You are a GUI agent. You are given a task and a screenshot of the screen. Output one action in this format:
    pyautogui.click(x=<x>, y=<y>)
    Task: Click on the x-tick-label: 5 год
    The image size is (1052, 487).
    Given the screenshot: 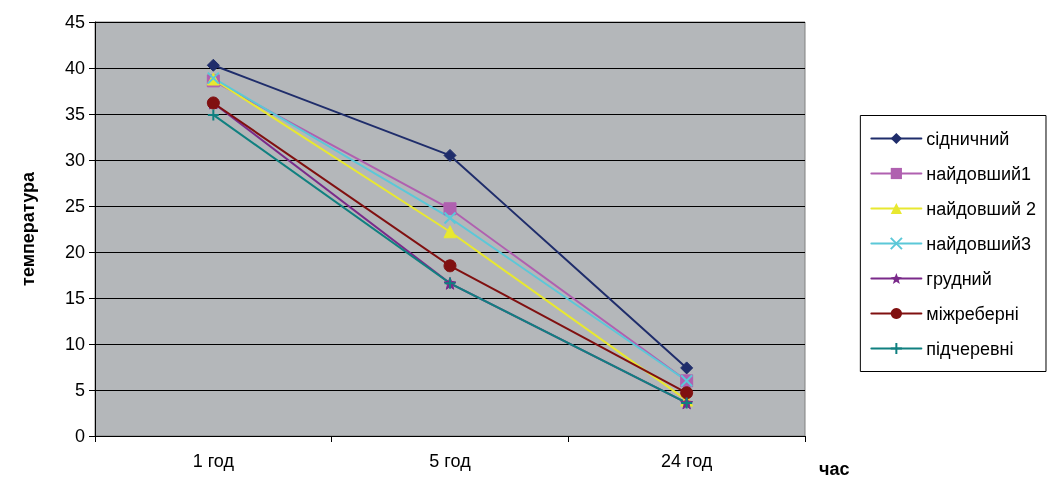 What is the action you would take?
    pyautogui.click(x=450, y=461)
    